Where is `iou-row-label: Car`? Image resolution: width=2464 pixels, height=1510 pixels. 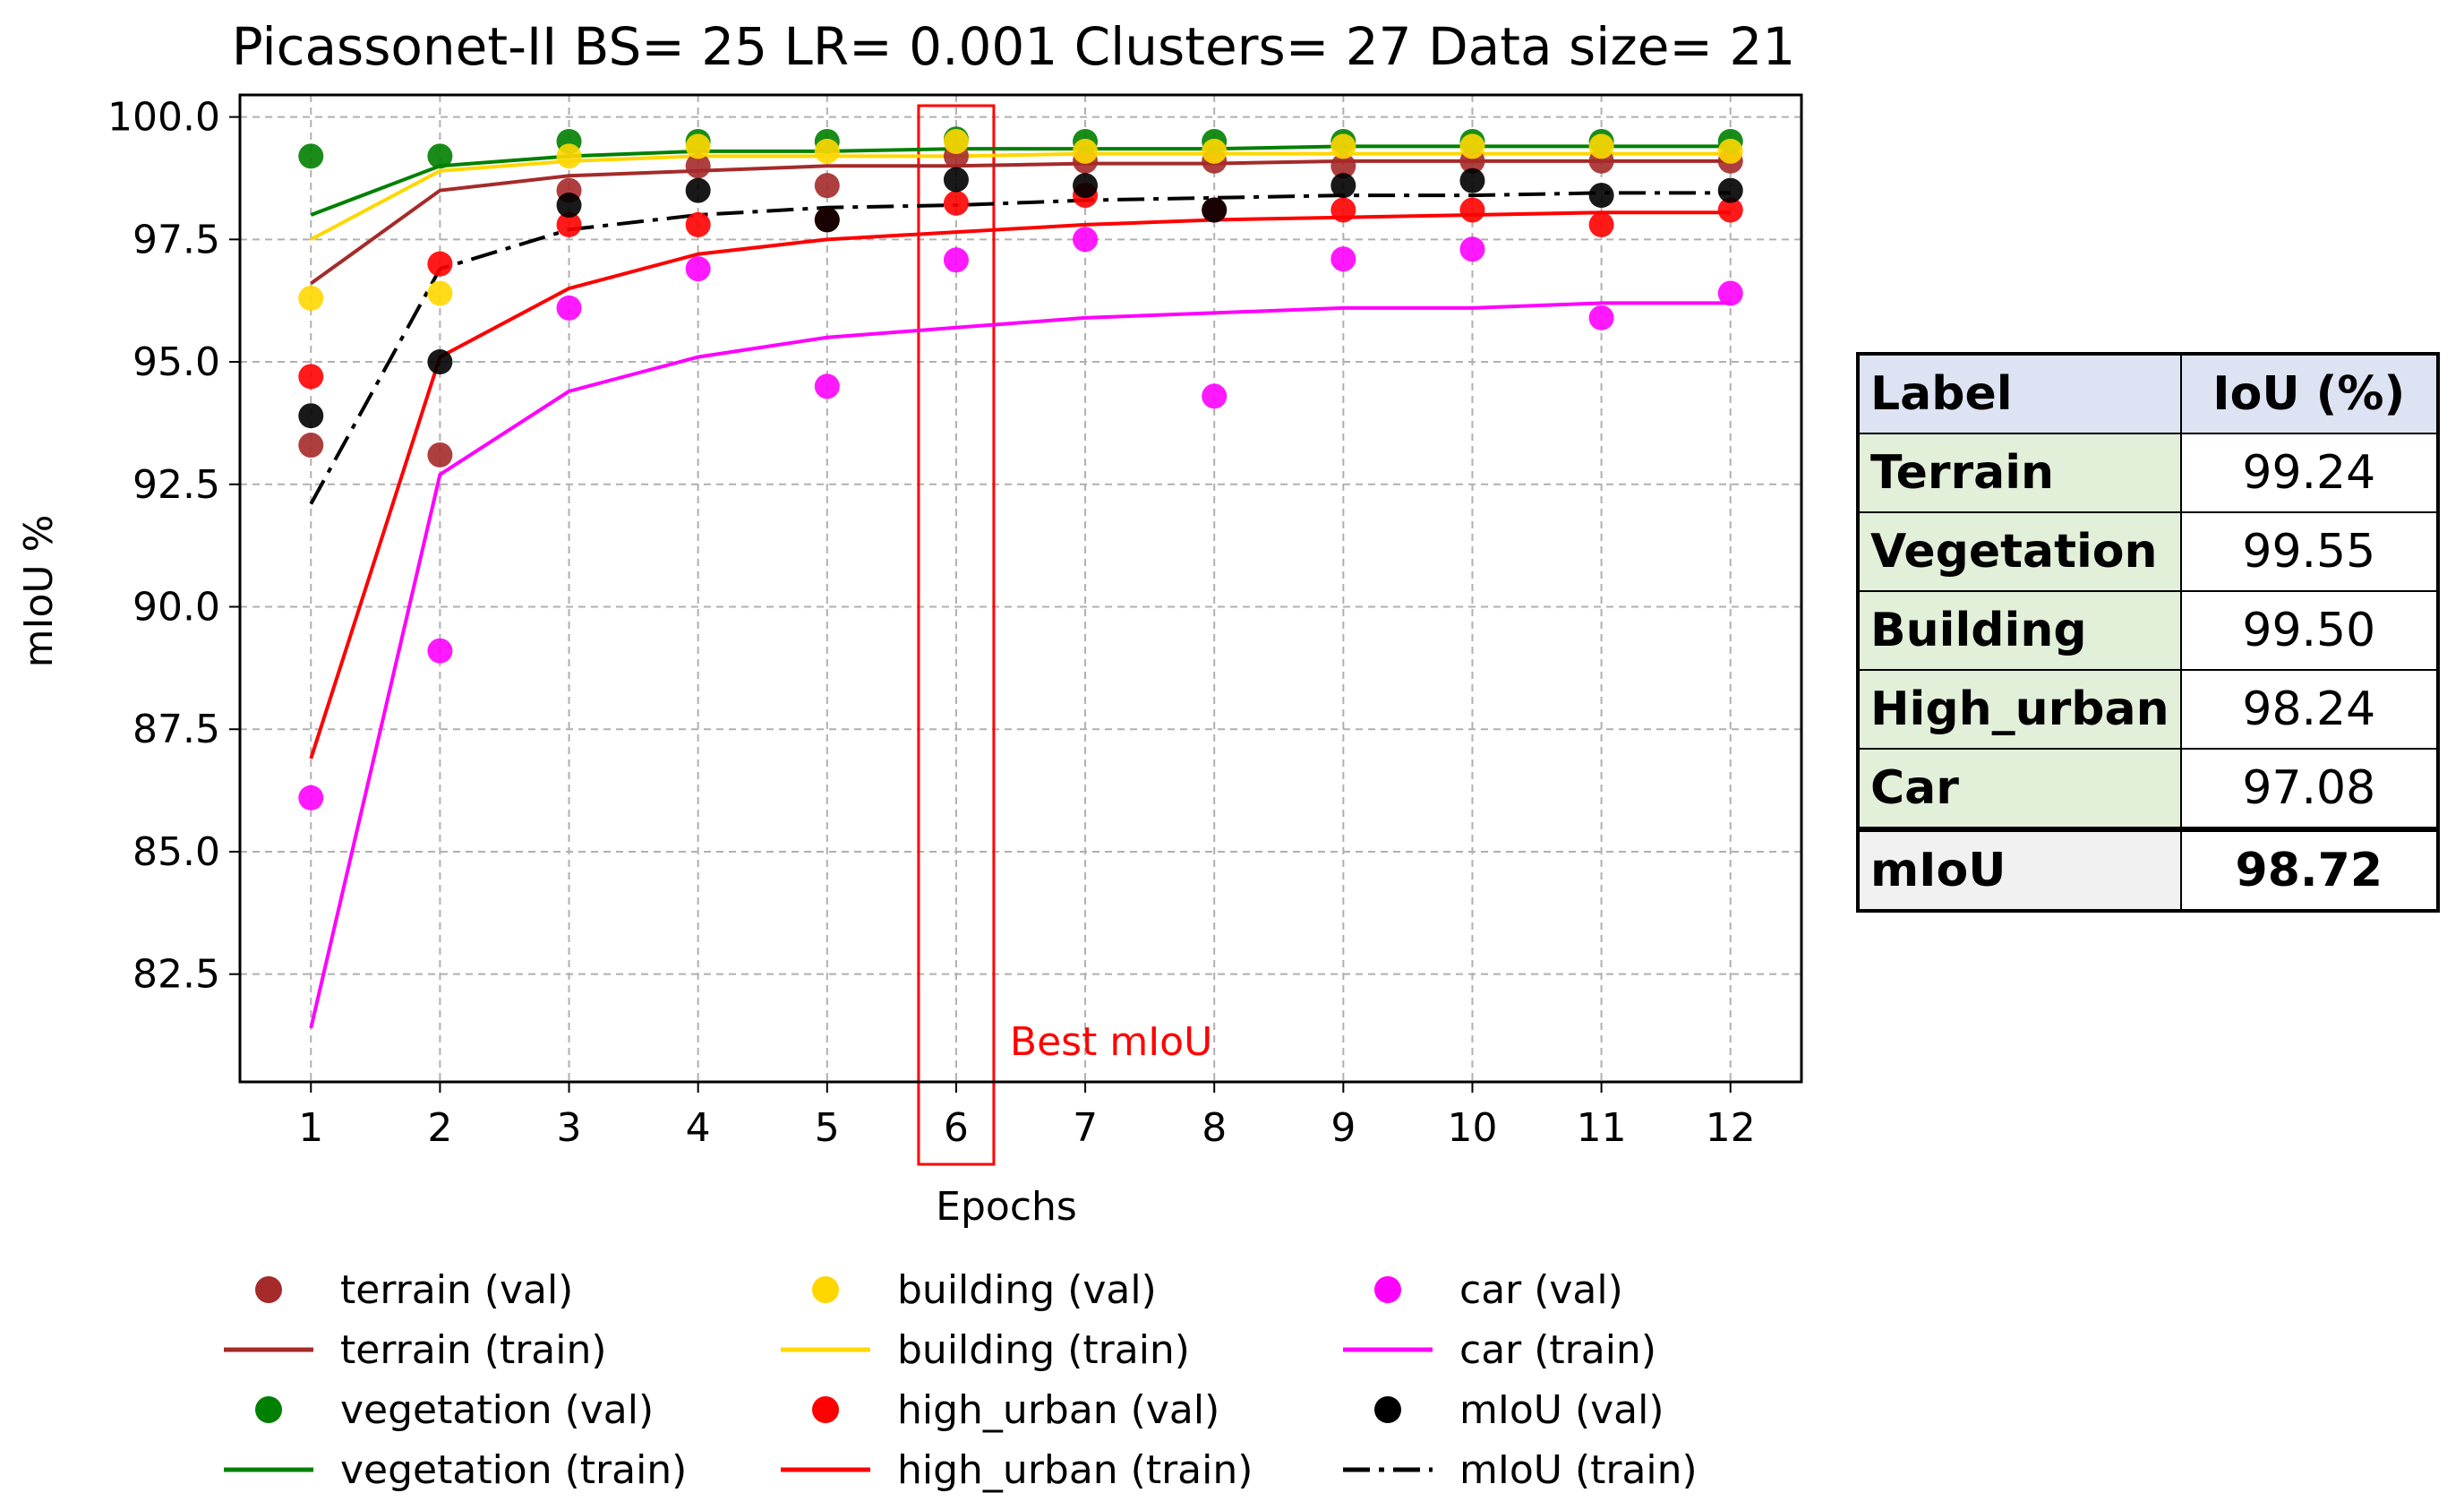
iou-row-label: Car is located at coordinates (2019, 789).